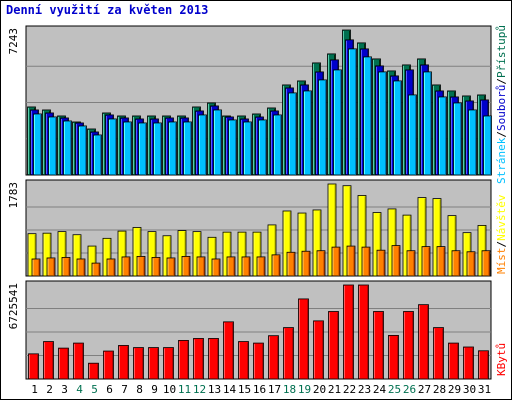 Image resolution: width=512 pixels, height=400 pixels. What do you see at coordinates (409, 389) in the screenshot?
I see `x-tick-day-26: 26` at bounding box center [409, 389].